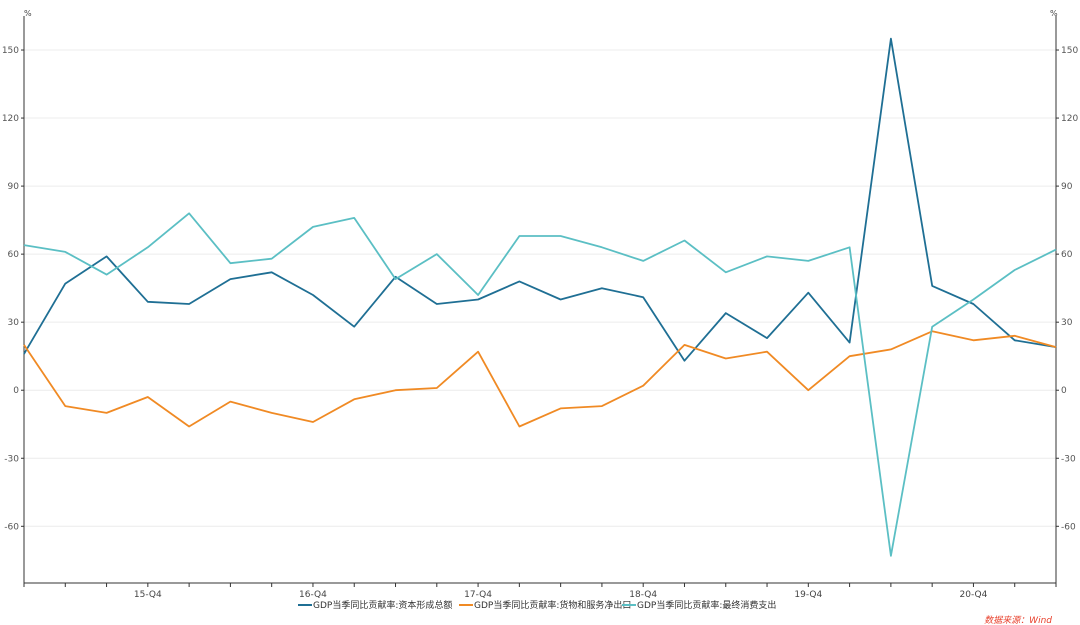 The image size is (1080, 625). I want to click on y-unit-label-right: %, so click(1054, 13).